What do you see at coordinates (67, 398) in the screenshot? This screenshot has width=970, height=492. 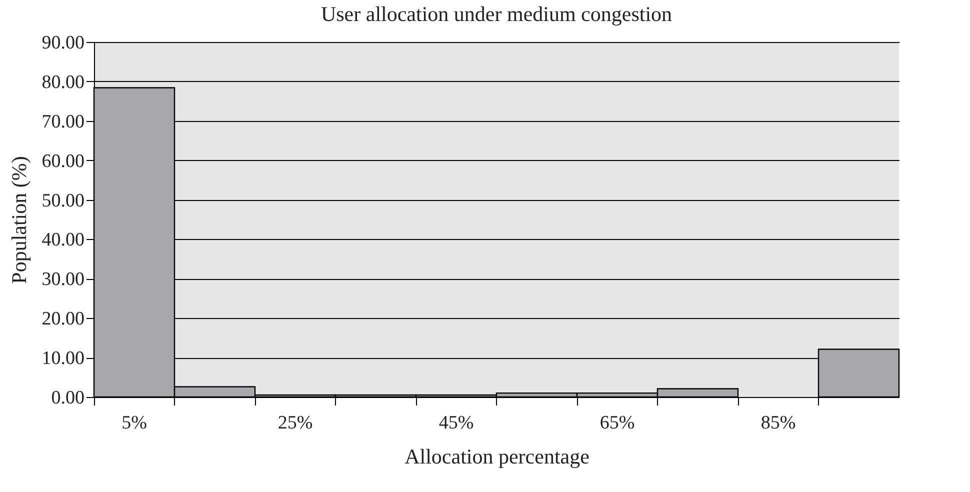 I see `y-tick-label: 0.00` at bounding box center [67, 398].